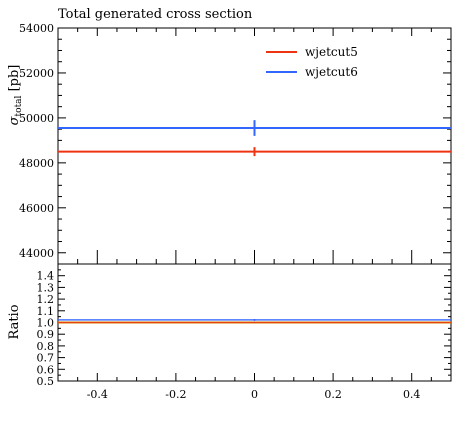 The height and width of the screenshot is (422, 467). What do you see at coordinates (97, 394) in the screenshot?
I see `x-tick-label: -0.4` at bounding box center [97, 394].